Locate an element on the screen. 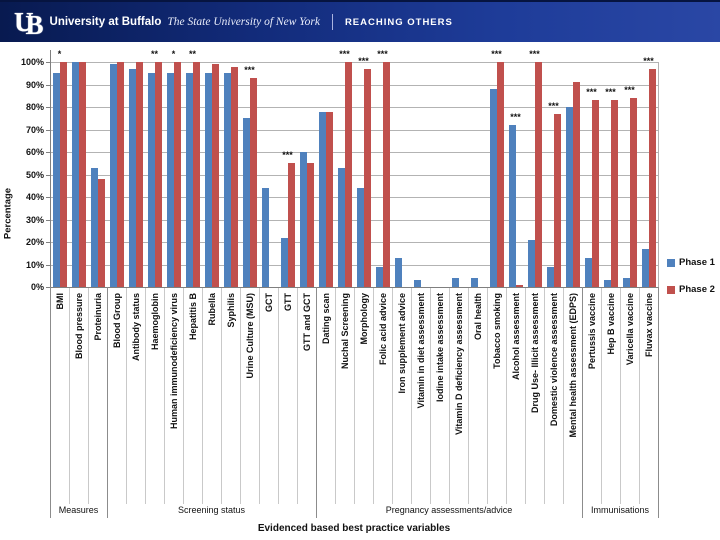  x-axis-line is located at coordinates (354, 287).